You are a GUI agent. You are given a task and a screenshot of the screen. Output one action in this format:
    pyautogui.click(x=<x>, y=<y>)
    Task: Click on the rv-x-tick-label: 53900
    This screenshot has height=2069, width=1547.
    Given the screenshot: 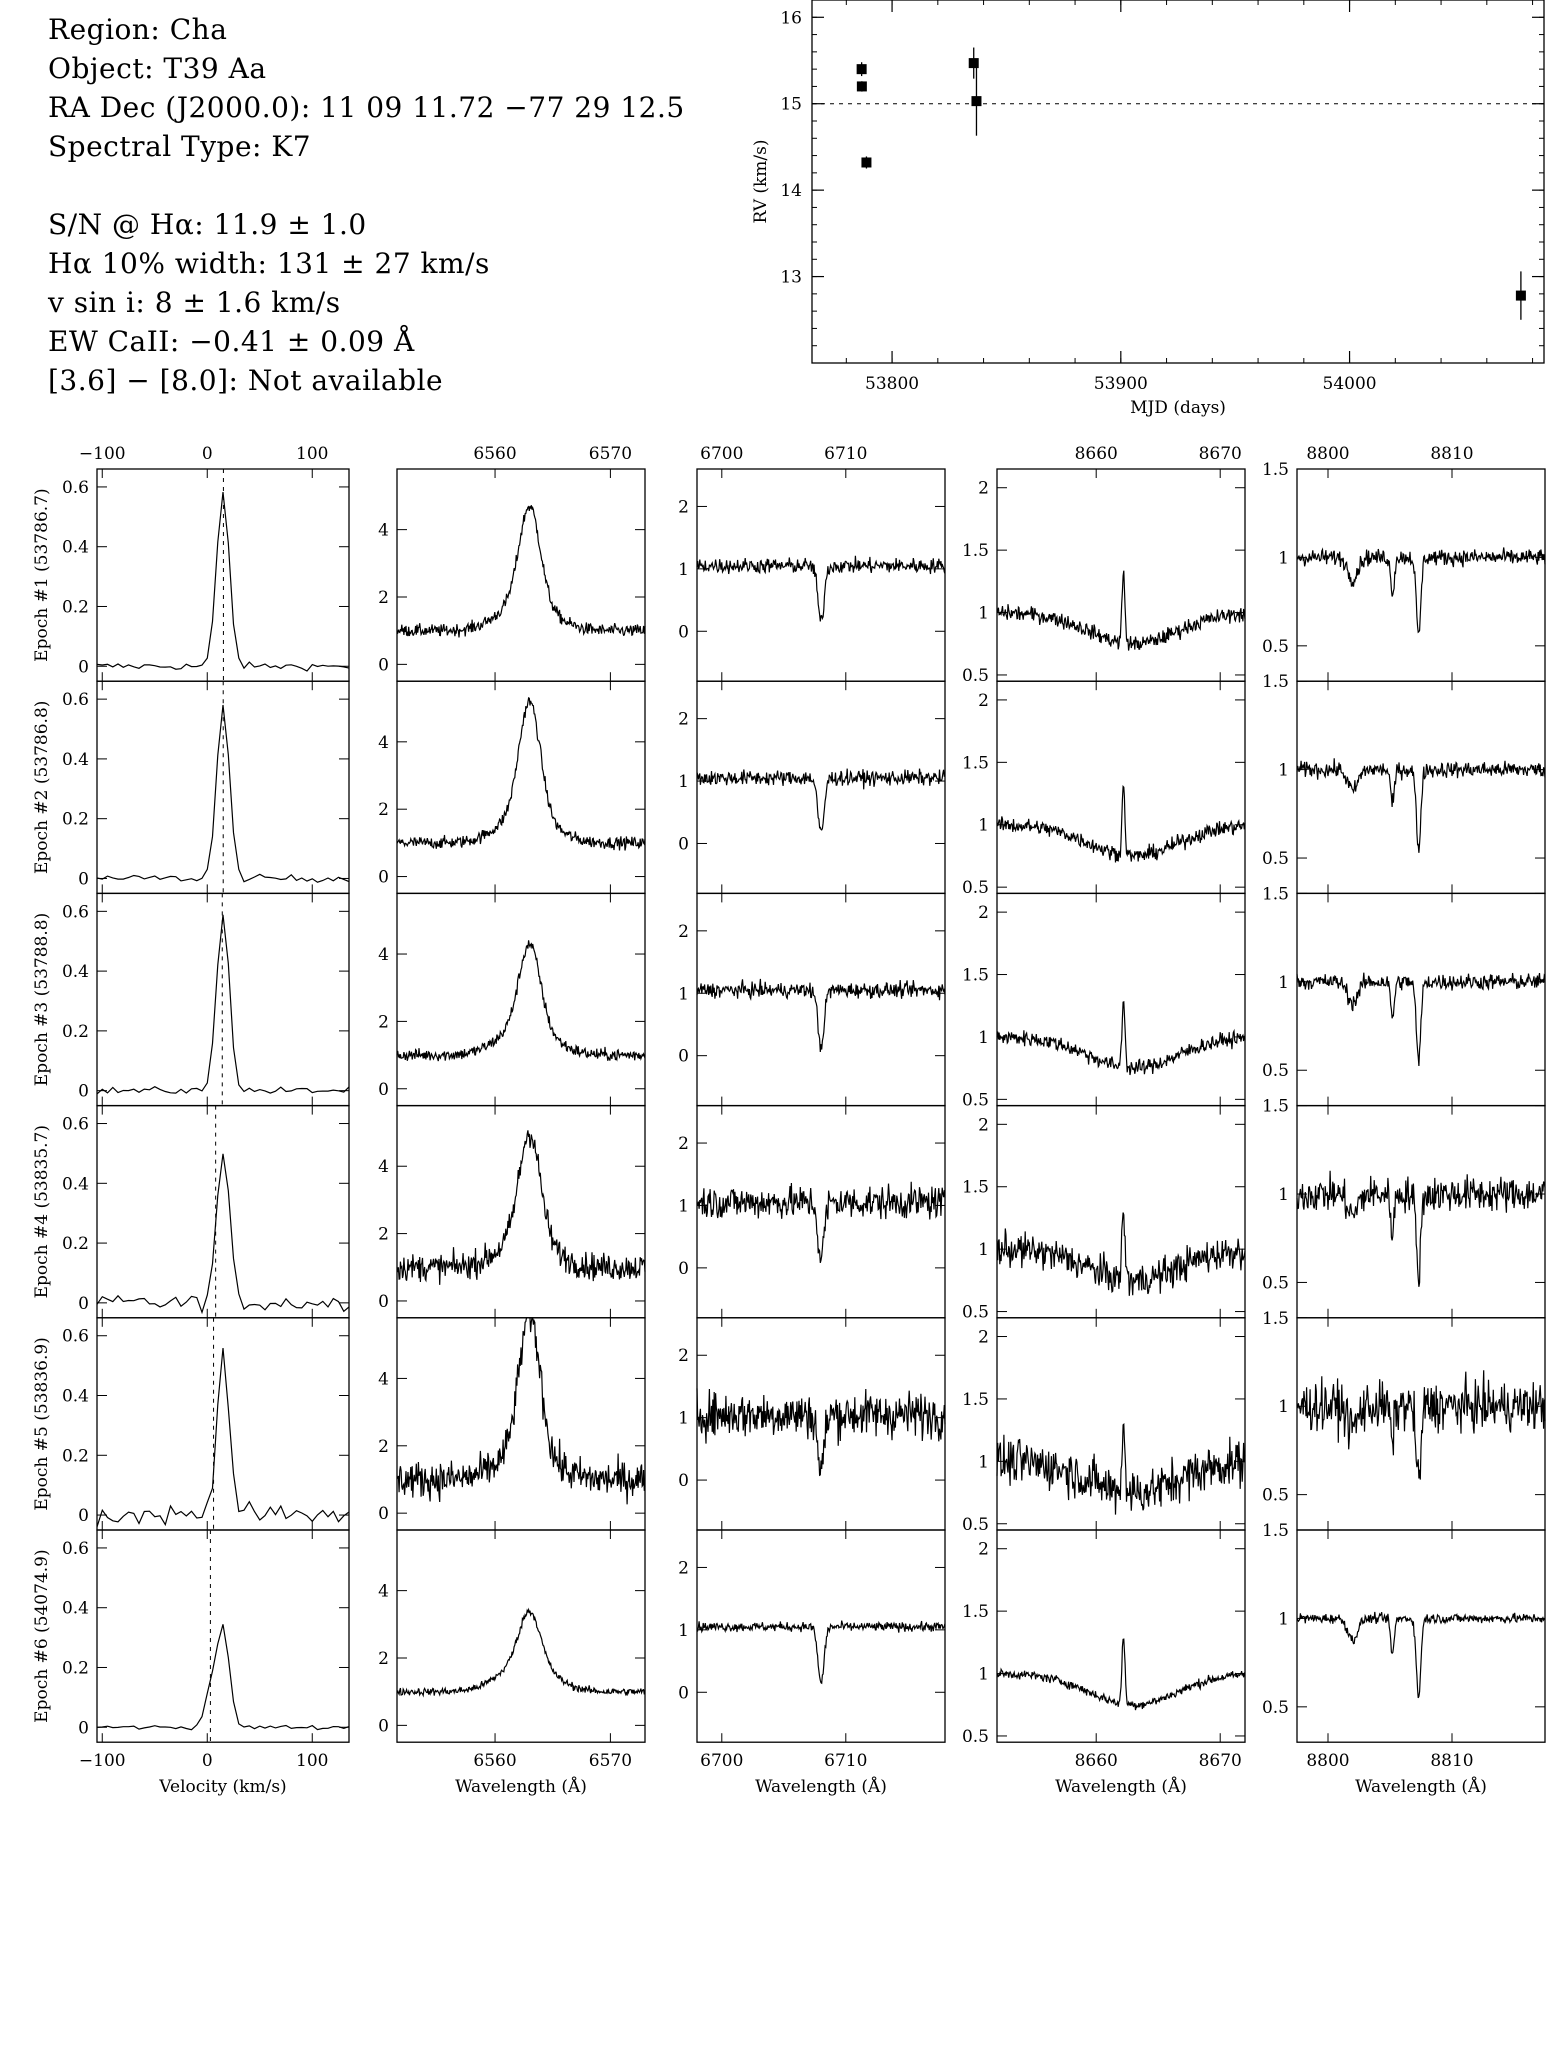 What is the action you would take?
    pyautogui.click(x=1121, y=384)
    